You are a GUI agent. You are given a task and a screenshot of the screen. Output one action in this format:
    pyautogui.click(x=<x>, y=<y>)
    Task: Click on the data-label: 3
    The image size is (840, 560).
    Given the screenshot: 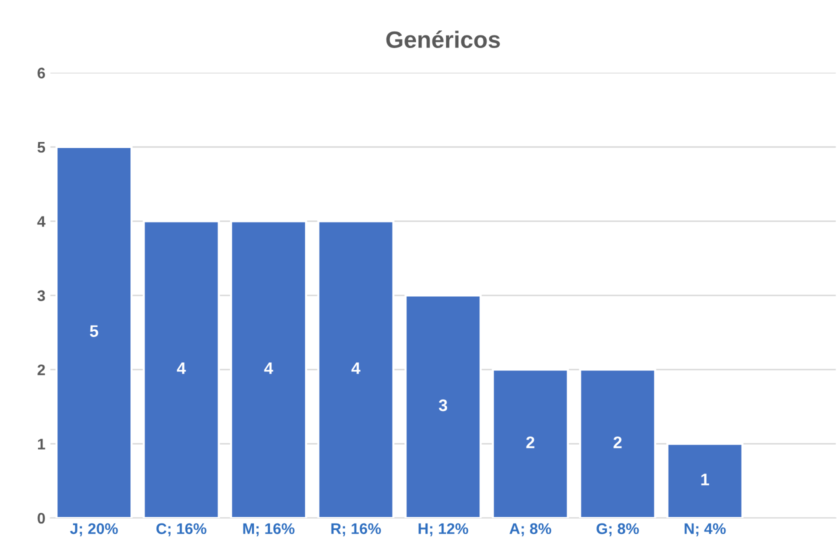 What is the action you would take?
    pyautogui.click(x=443, y=405)
    